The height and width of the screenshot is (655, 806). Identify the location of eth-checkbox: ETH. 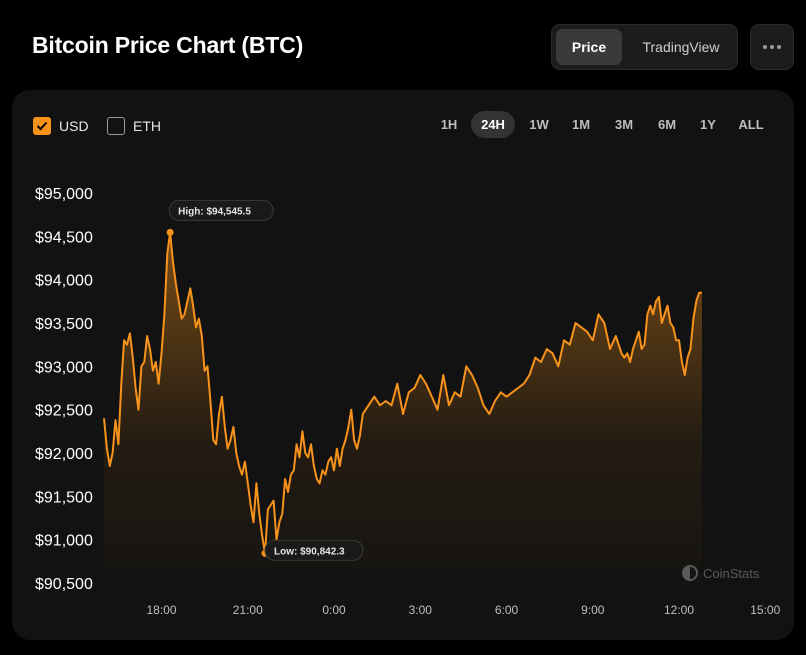
(134, 126).